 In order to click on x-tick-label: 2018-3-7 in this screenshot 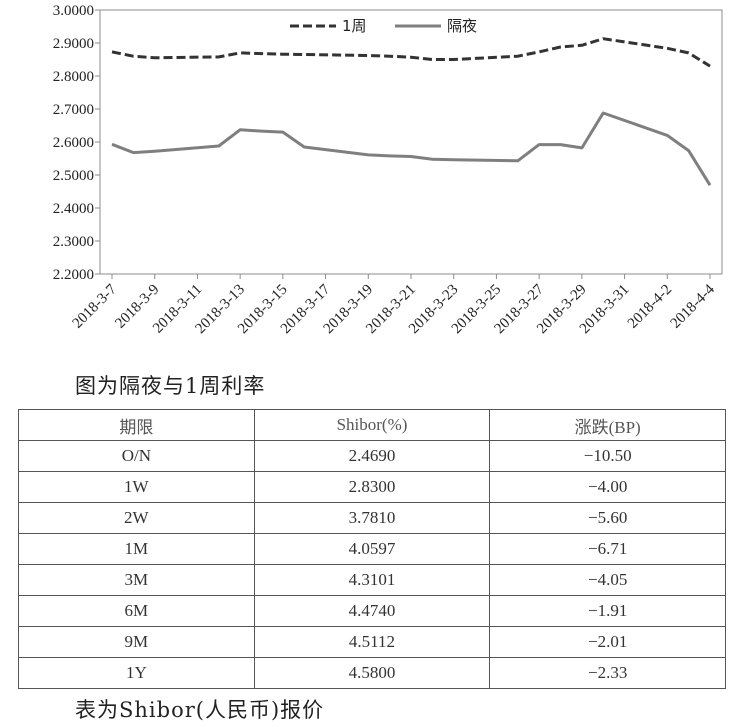, I will do `click(95, 306)`.